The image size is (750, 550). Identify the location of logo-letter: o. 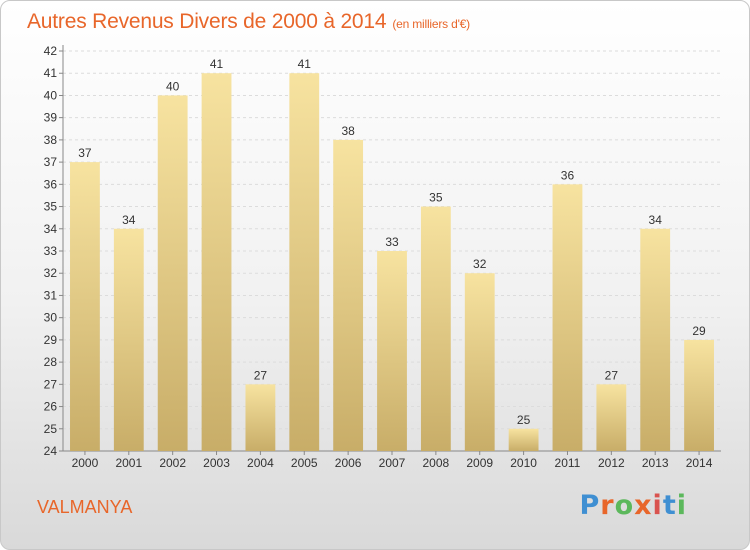
(624, 505).